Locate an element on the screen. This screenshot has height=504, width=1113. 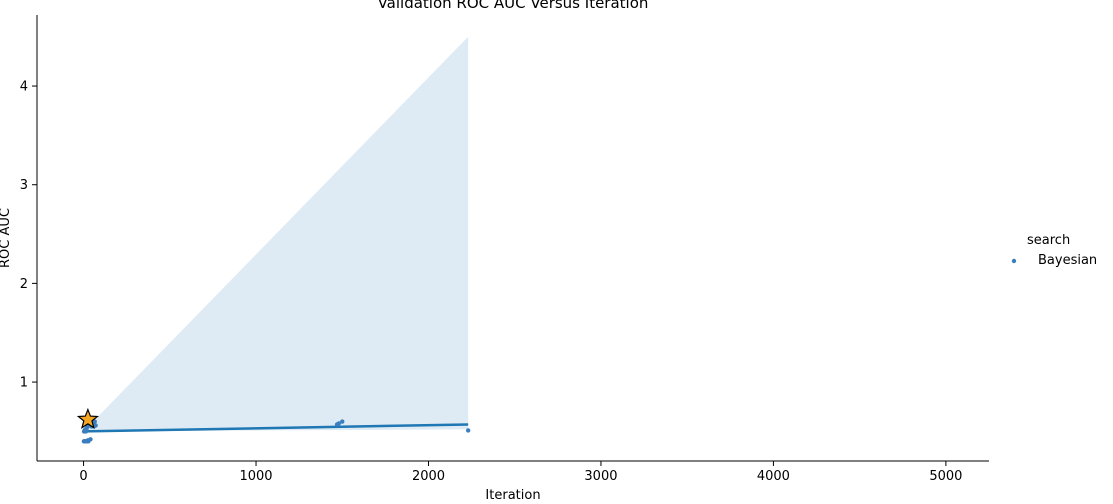
best-point-layer is located at coordinates (87, 418).